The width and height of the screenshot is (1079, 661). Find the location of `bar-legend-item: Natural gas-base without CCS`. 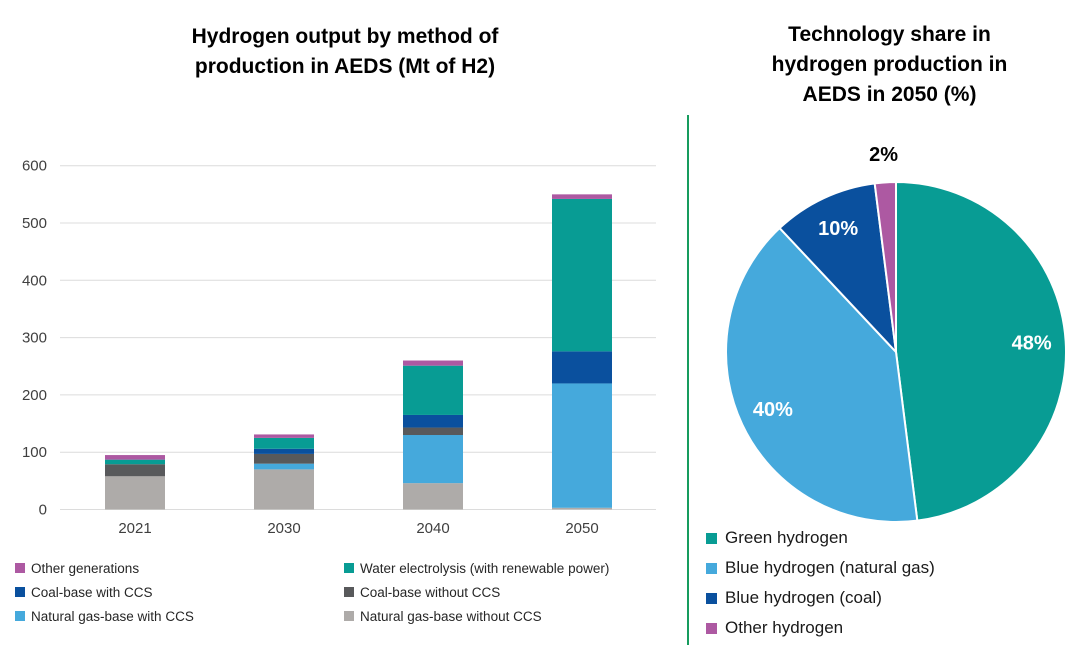

bar-legend-item: Natural gas-base without CCS is located at coordinates (476, 616).